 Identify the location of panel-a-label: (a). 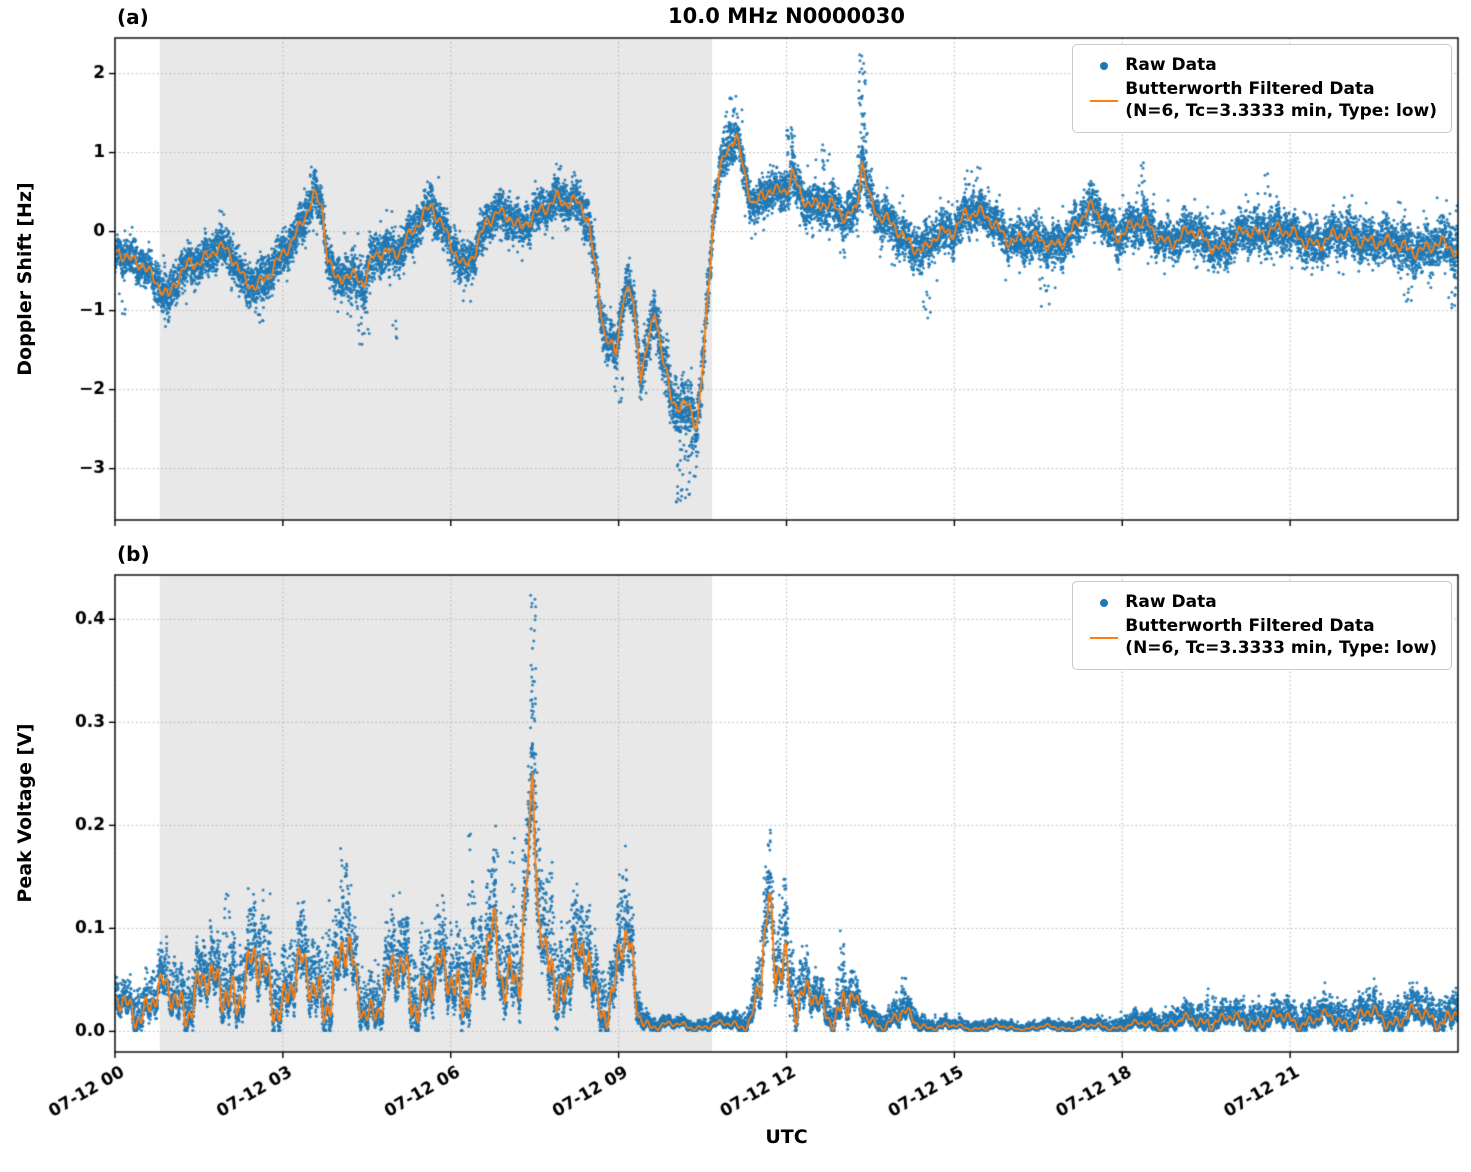
(133, 17).